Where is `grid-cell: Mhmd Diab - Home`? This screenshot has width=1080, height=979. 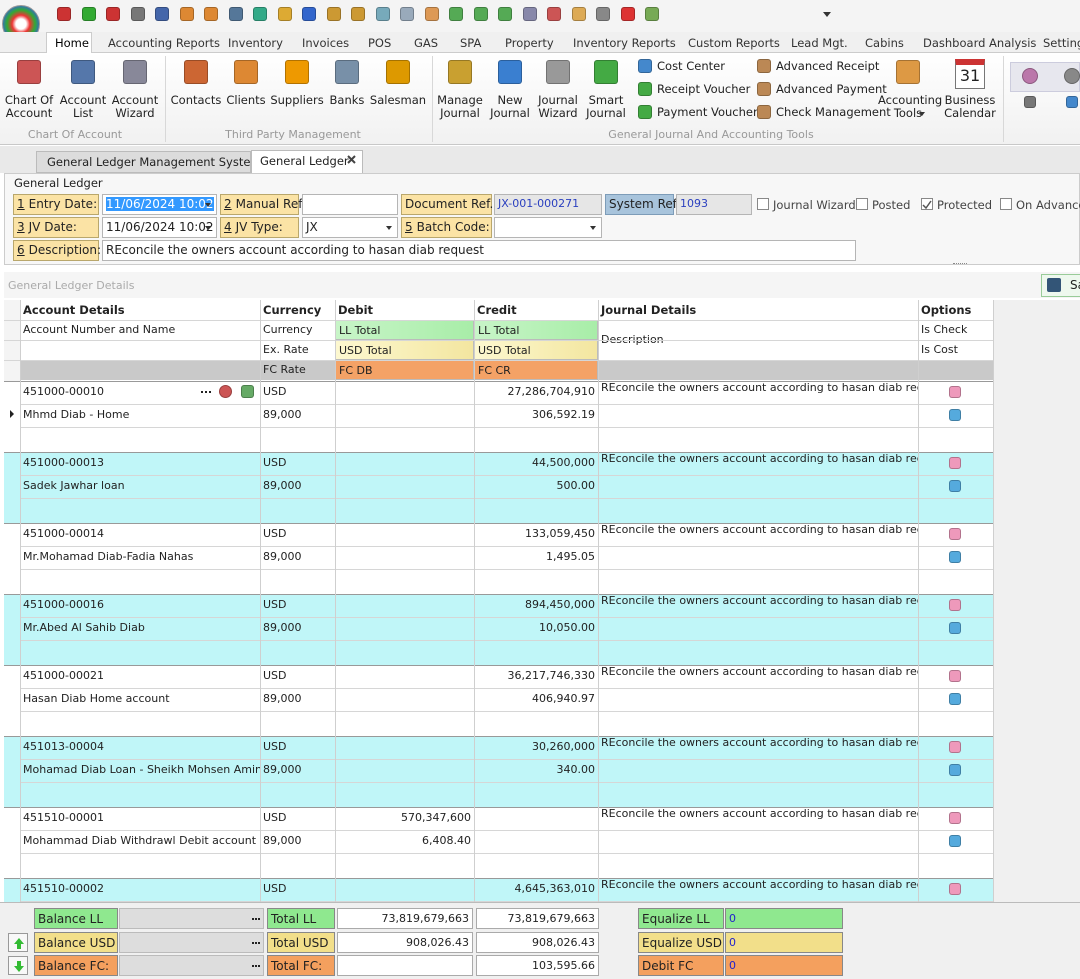 grid-cell: Mhmd Diab - Home is located at coordinates (140, 415).